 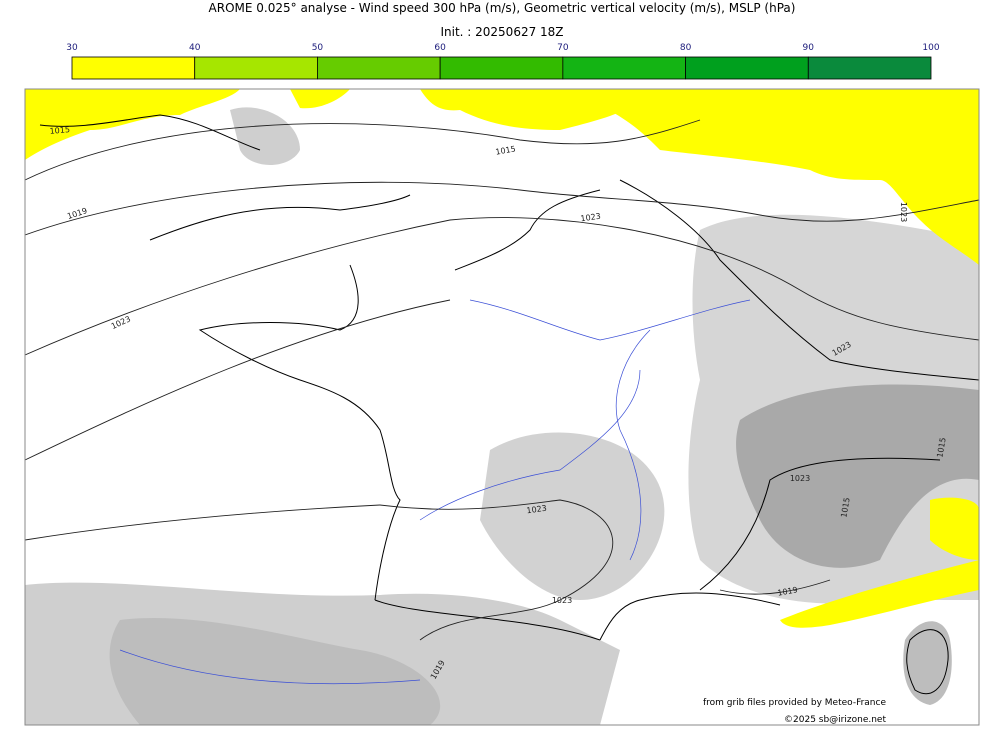 I want to click on copyright: ©2025 sb@irizone.net, so click(x=835, y=720).